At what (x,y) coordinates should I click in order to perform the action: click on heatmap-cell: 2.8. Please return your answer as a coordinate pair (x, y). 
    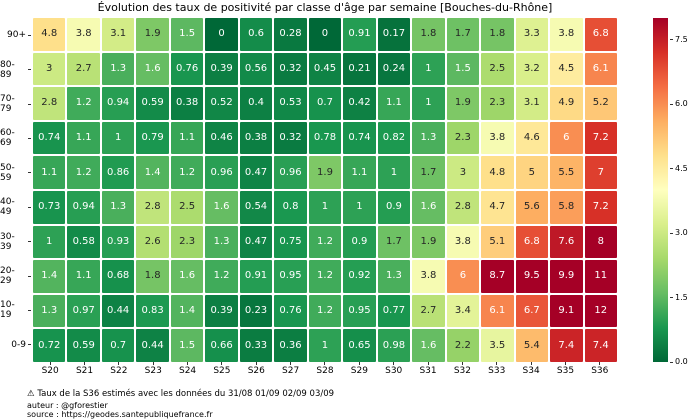
    Looking at the image, I should click on (152, 207).